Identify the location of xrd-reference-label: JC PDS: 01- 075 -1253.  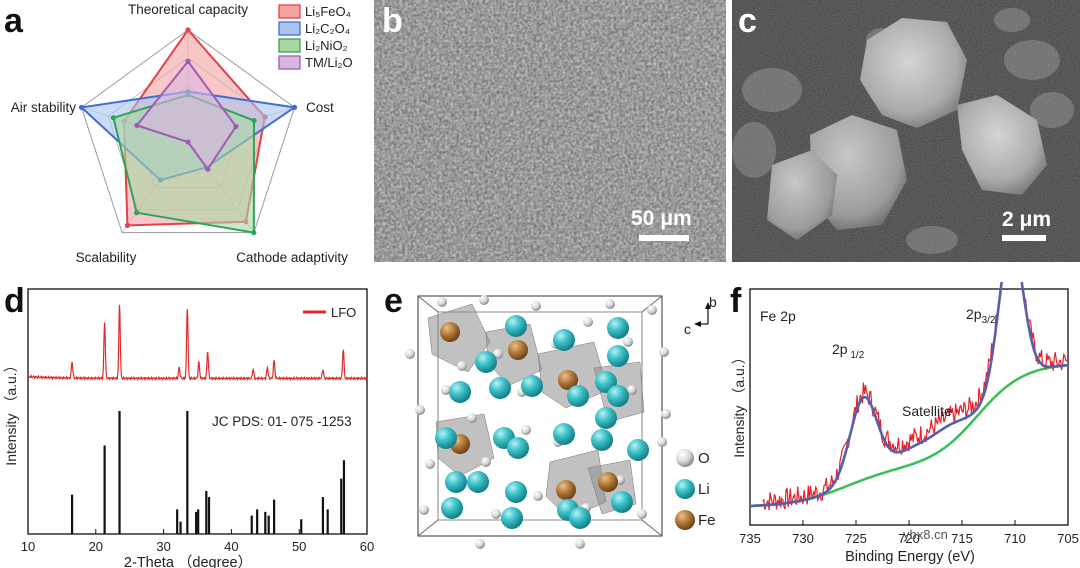
(282, 421).